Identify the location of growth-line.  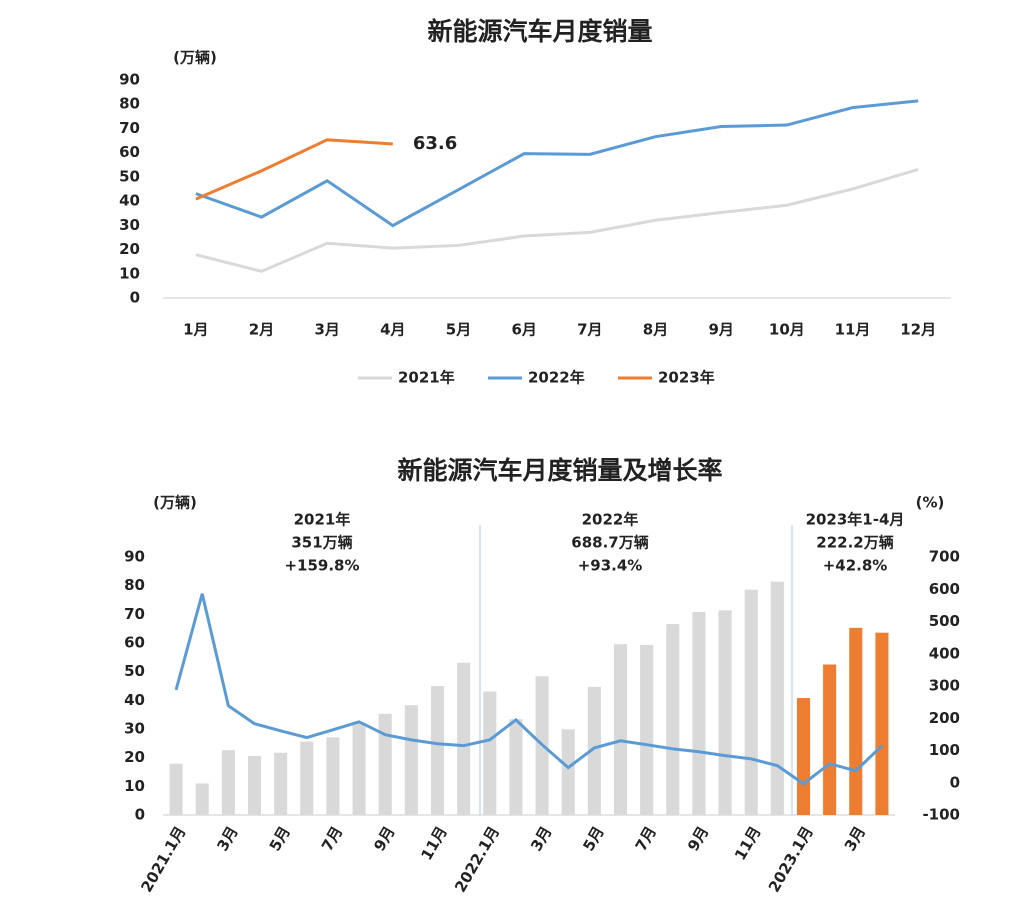
(528, 689).